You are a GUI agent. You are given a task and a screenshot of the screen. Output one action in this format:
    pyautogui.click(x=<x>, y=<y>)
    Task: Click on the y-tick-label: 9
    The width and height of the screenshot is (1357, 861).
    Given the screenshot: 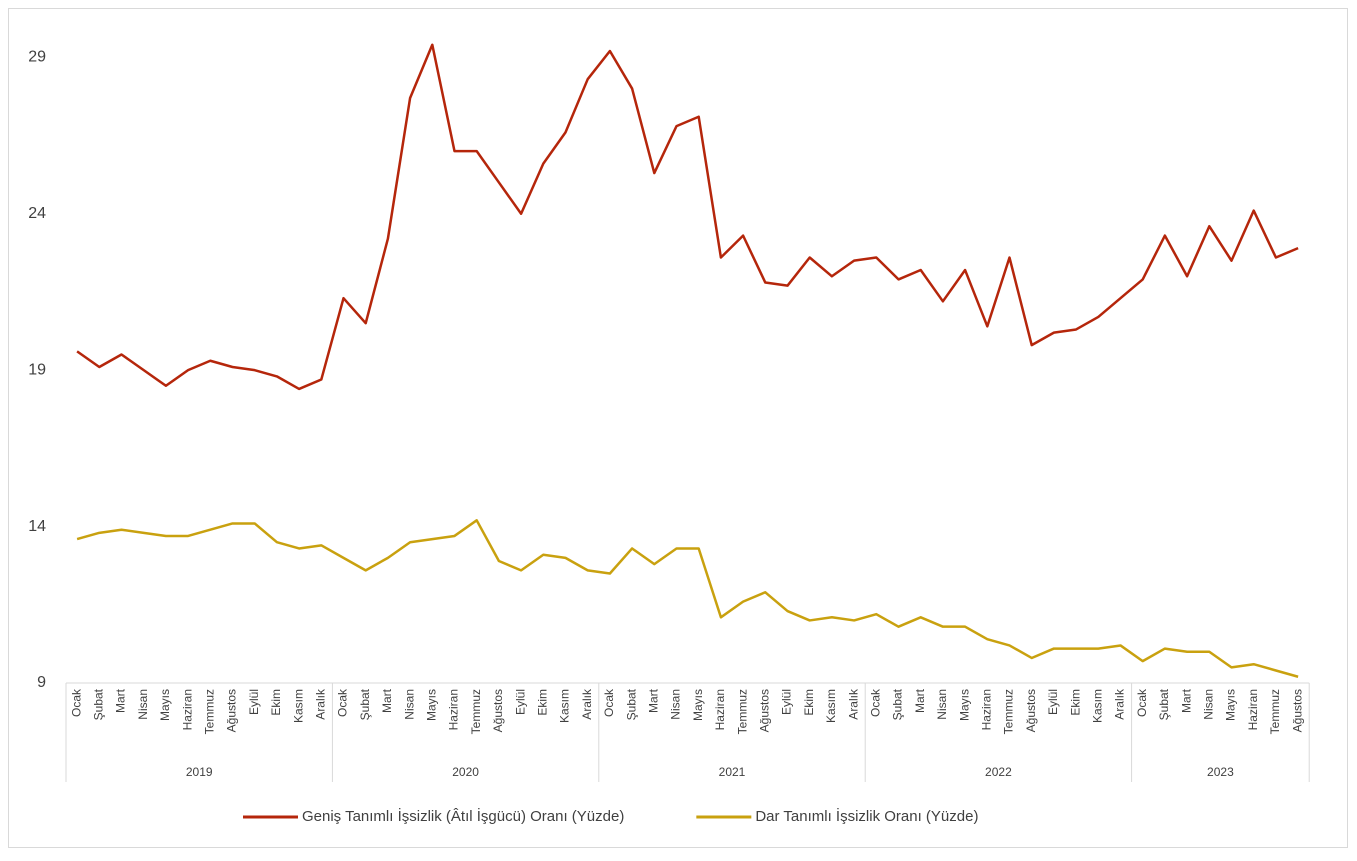 What is the action you would take?
    pyautogui.click(x=41, y=682)
    